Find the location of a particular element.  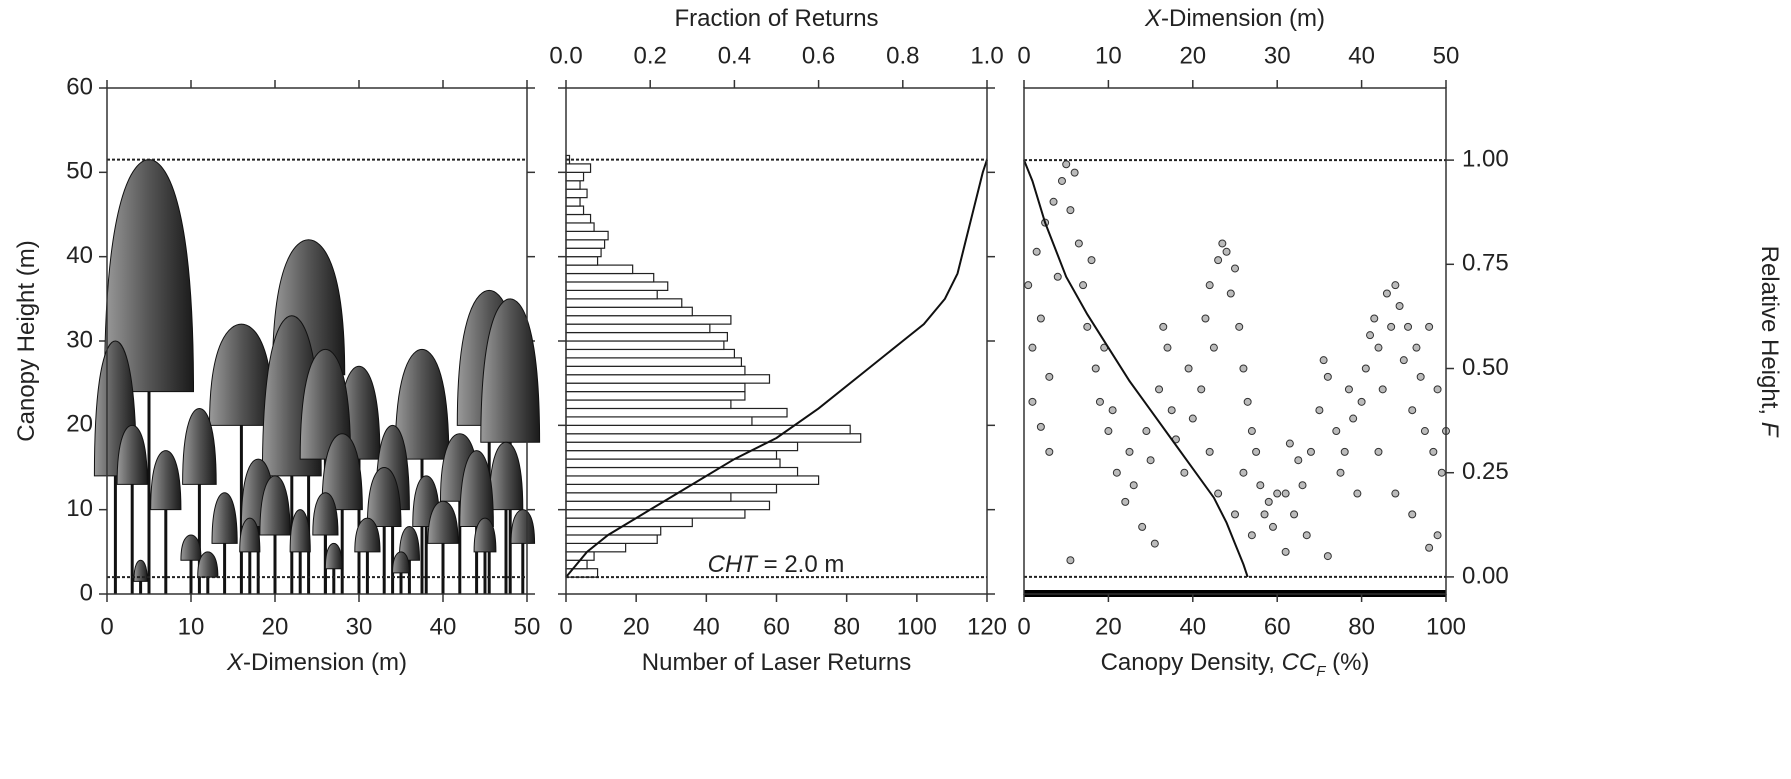

x-tick-label: 20 is located at coordinates (1108, 626).